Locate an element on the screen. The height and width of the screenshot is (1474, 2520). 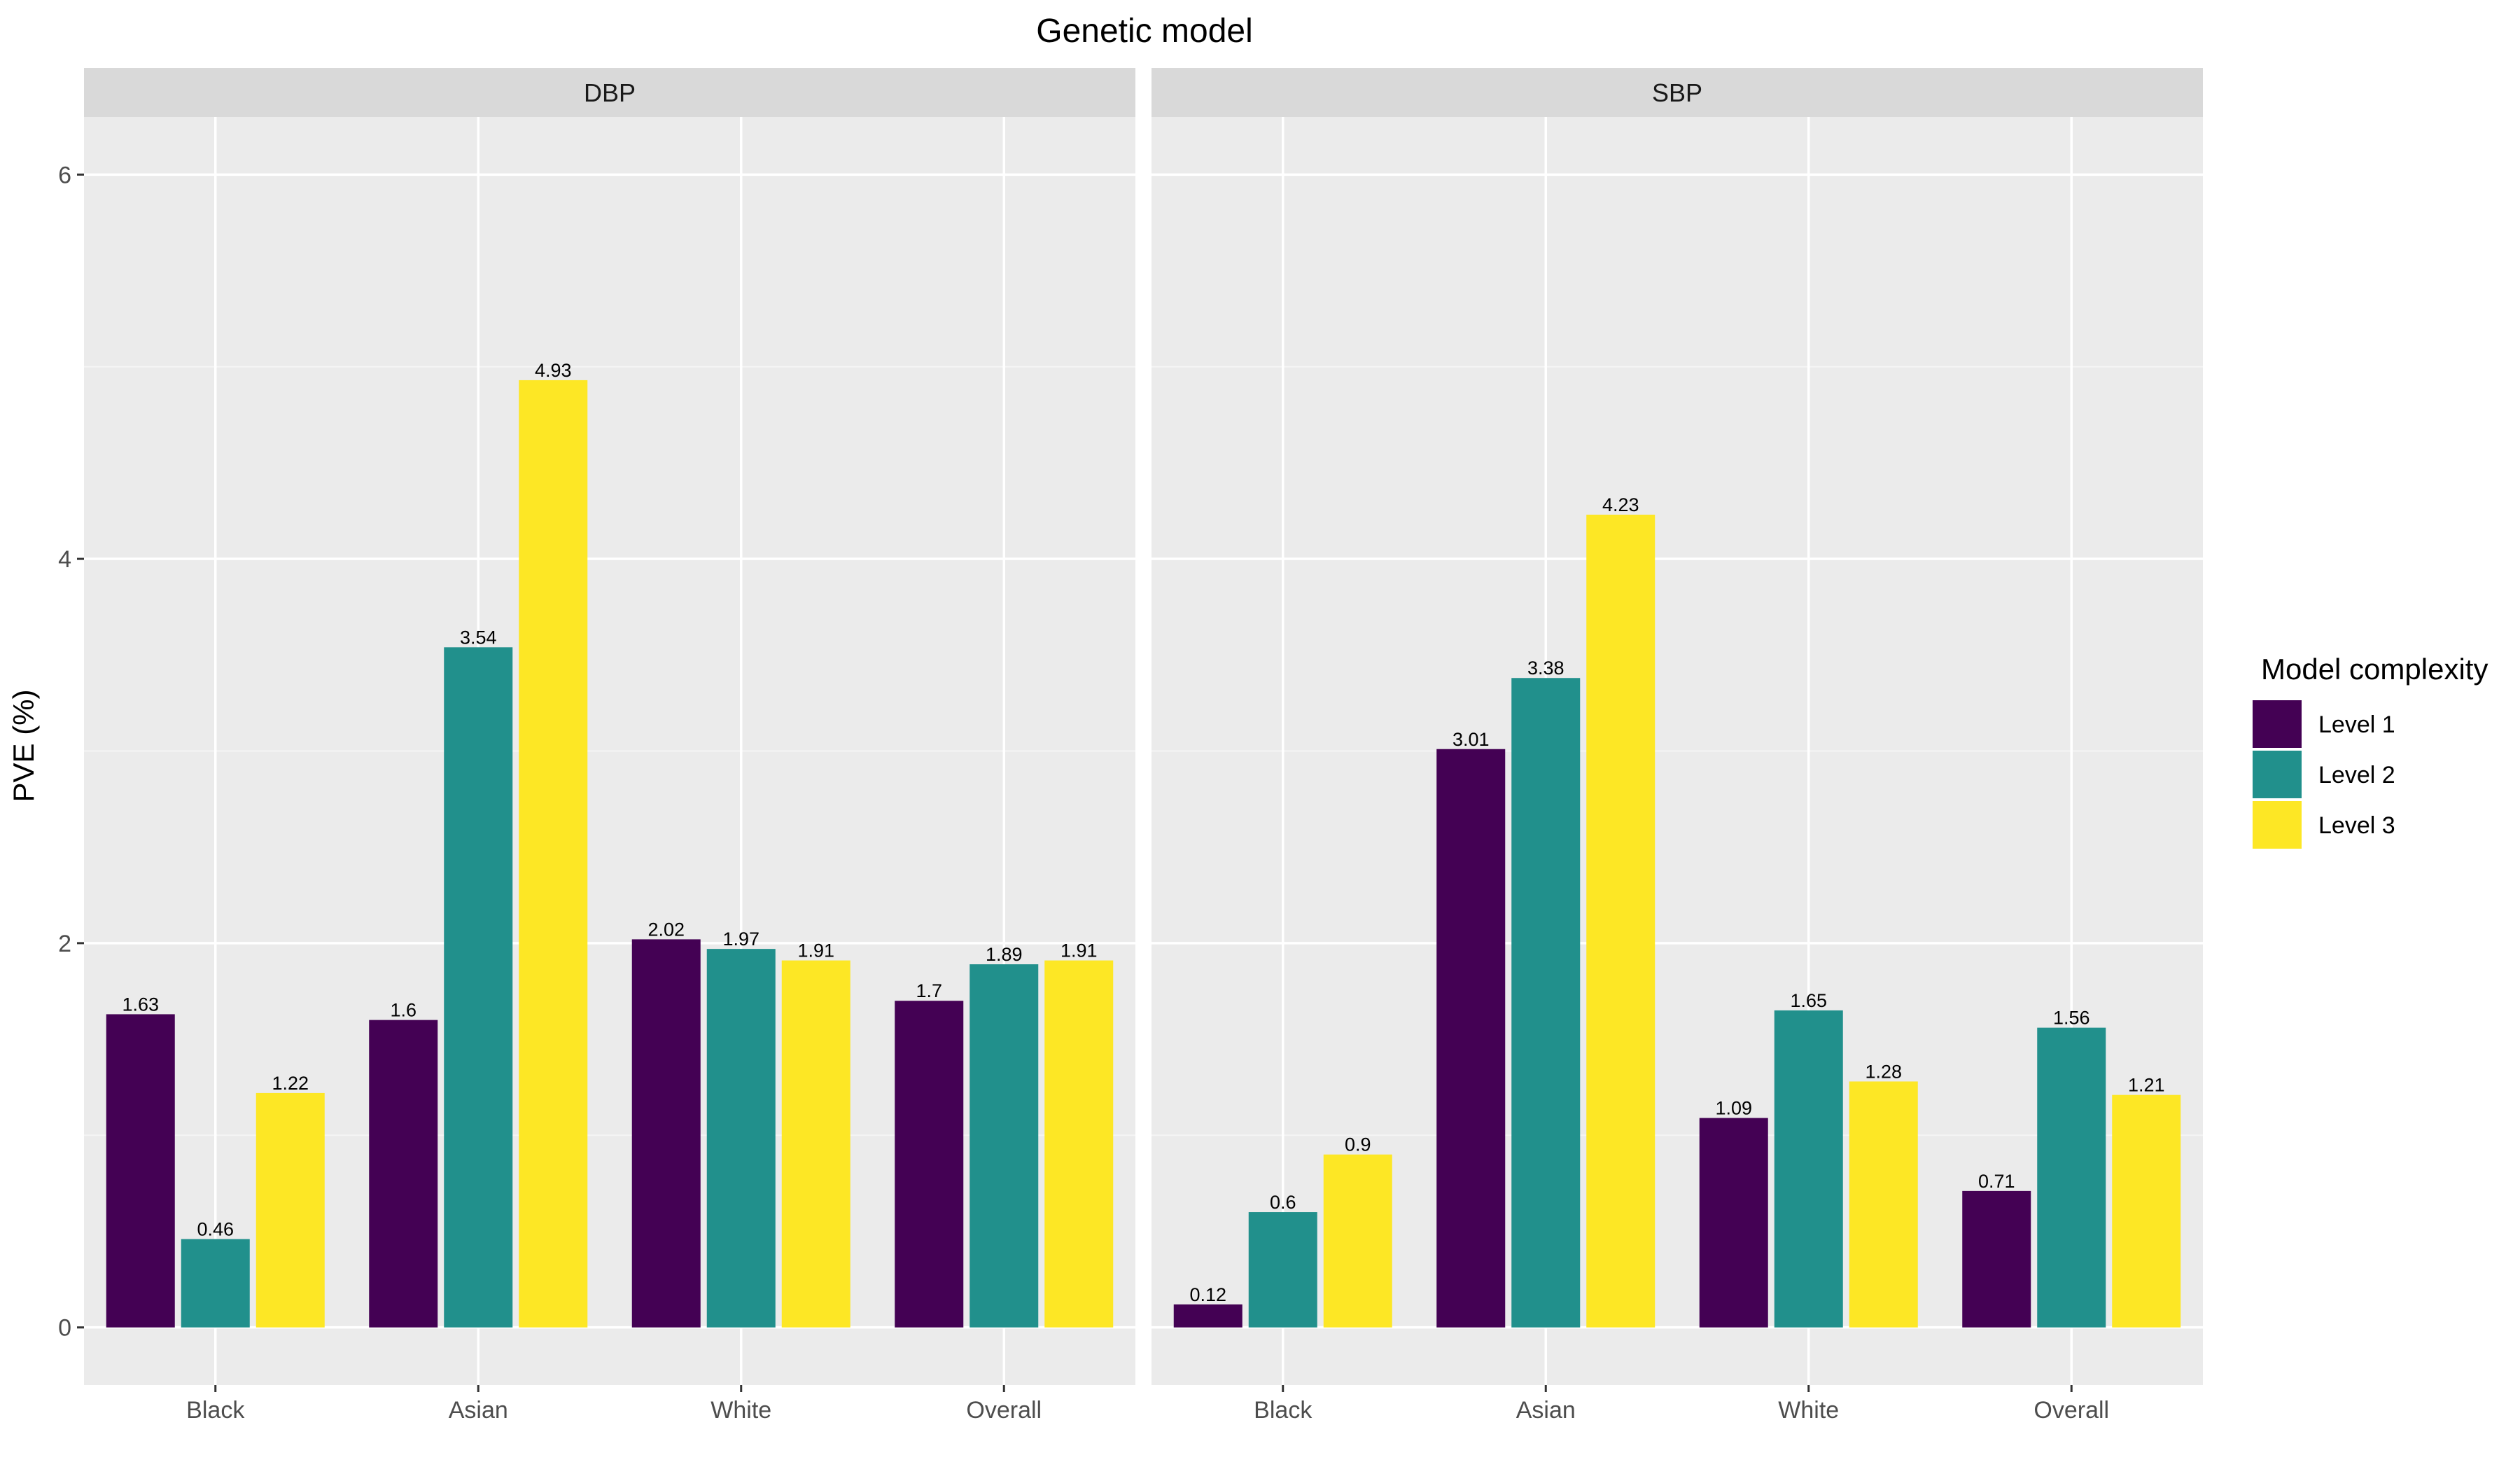
bar-sbp-white-level2 is located at coordinates (1808, 1169).